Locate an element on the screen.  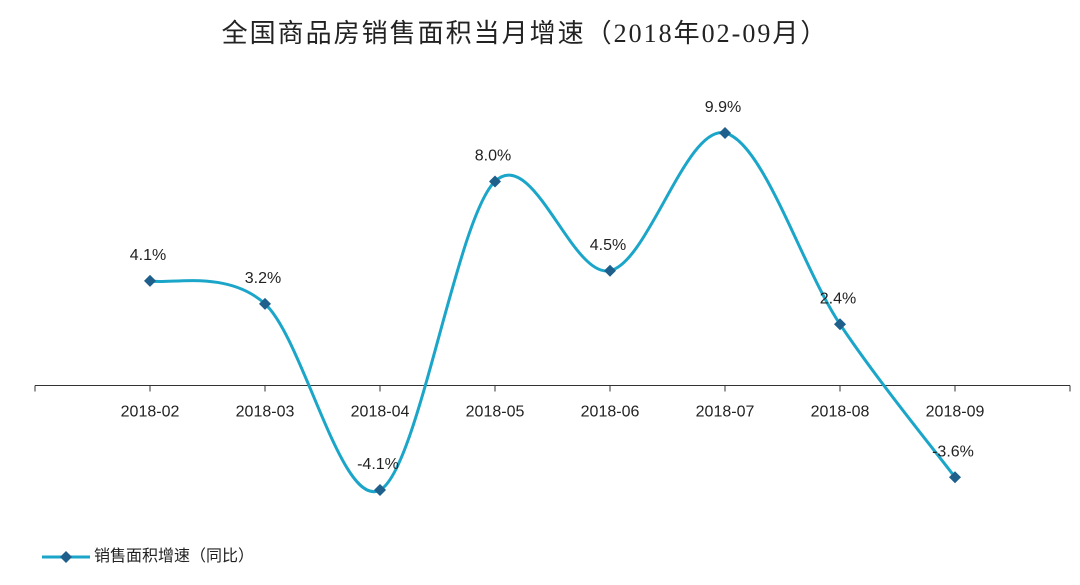
x-tick-label: 2018-02 is located at coordinates (150, 412).